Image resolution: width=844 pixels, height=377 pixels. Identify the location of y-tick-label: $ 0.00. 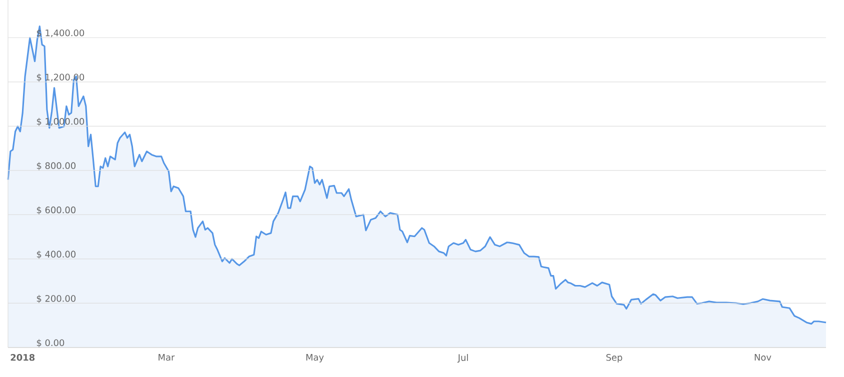
(50, 343).